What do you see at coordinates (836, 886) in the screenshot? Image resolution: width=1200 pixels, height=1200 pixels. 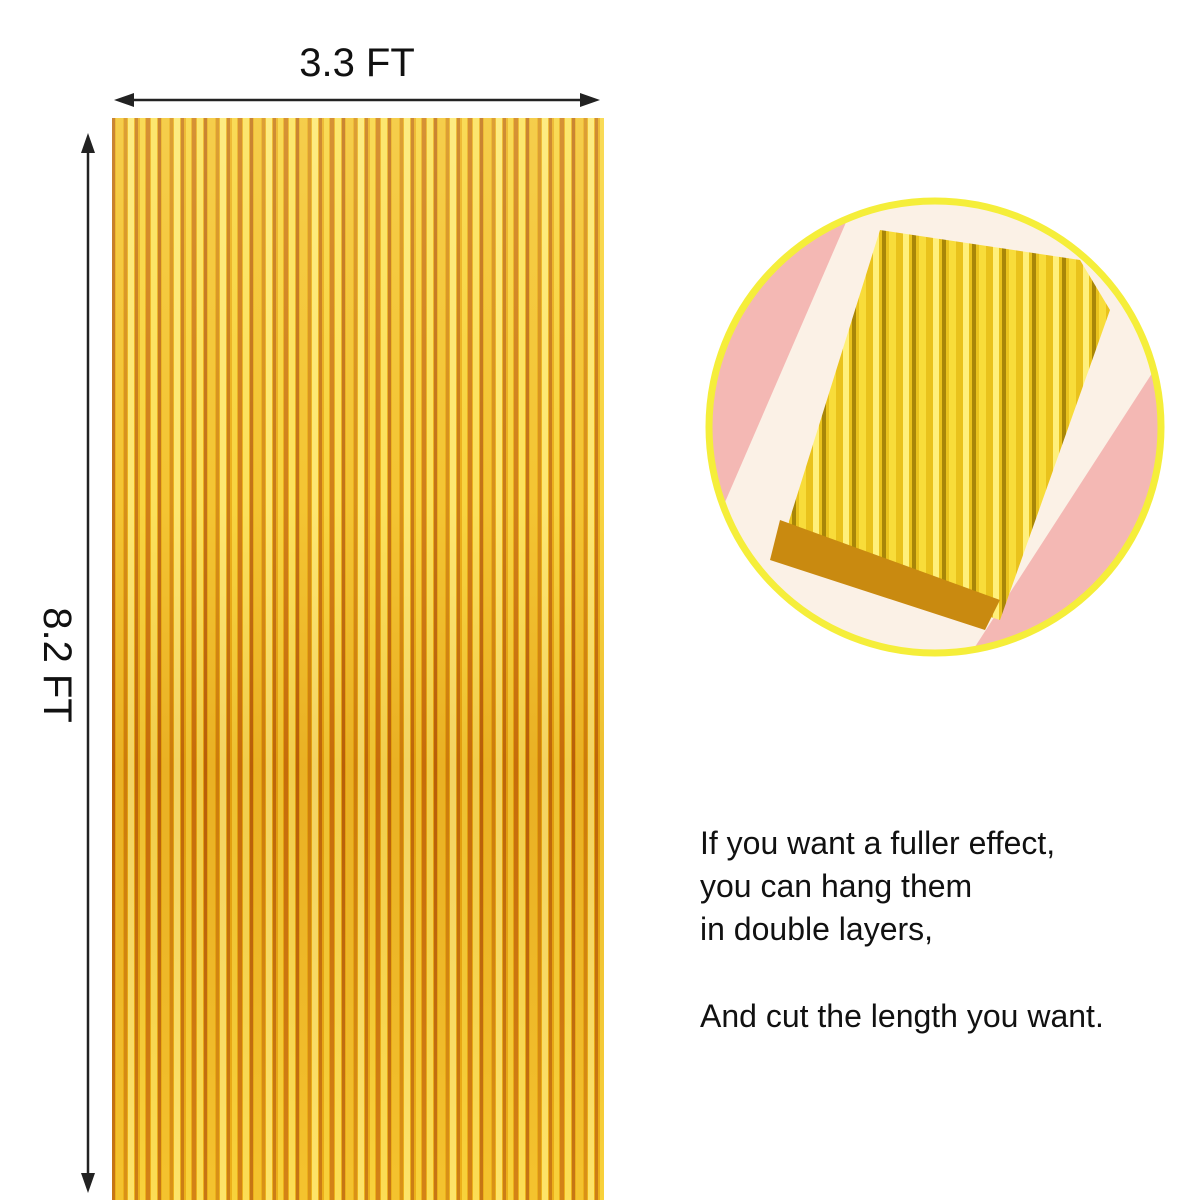 I see `note-line: you can hang them` at bounding box center [836, 886].